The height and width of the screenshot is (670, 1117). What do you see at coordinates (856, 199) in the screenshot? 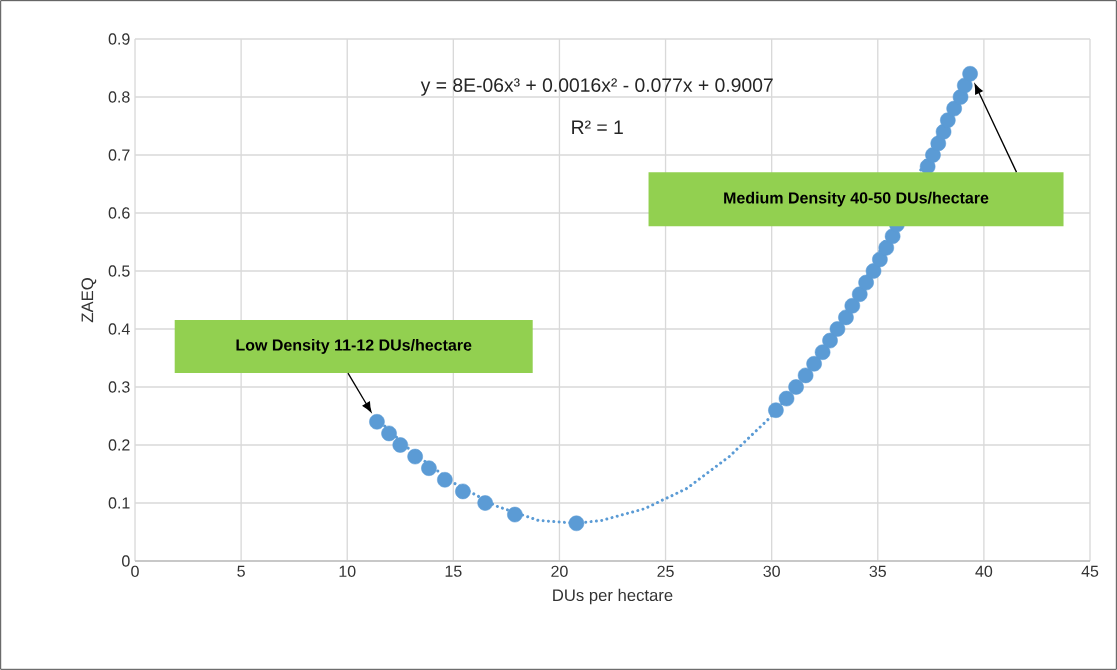
I see `annotation: Medium Density 40-50 DUs/hectare` at bounding box center [856, 199].